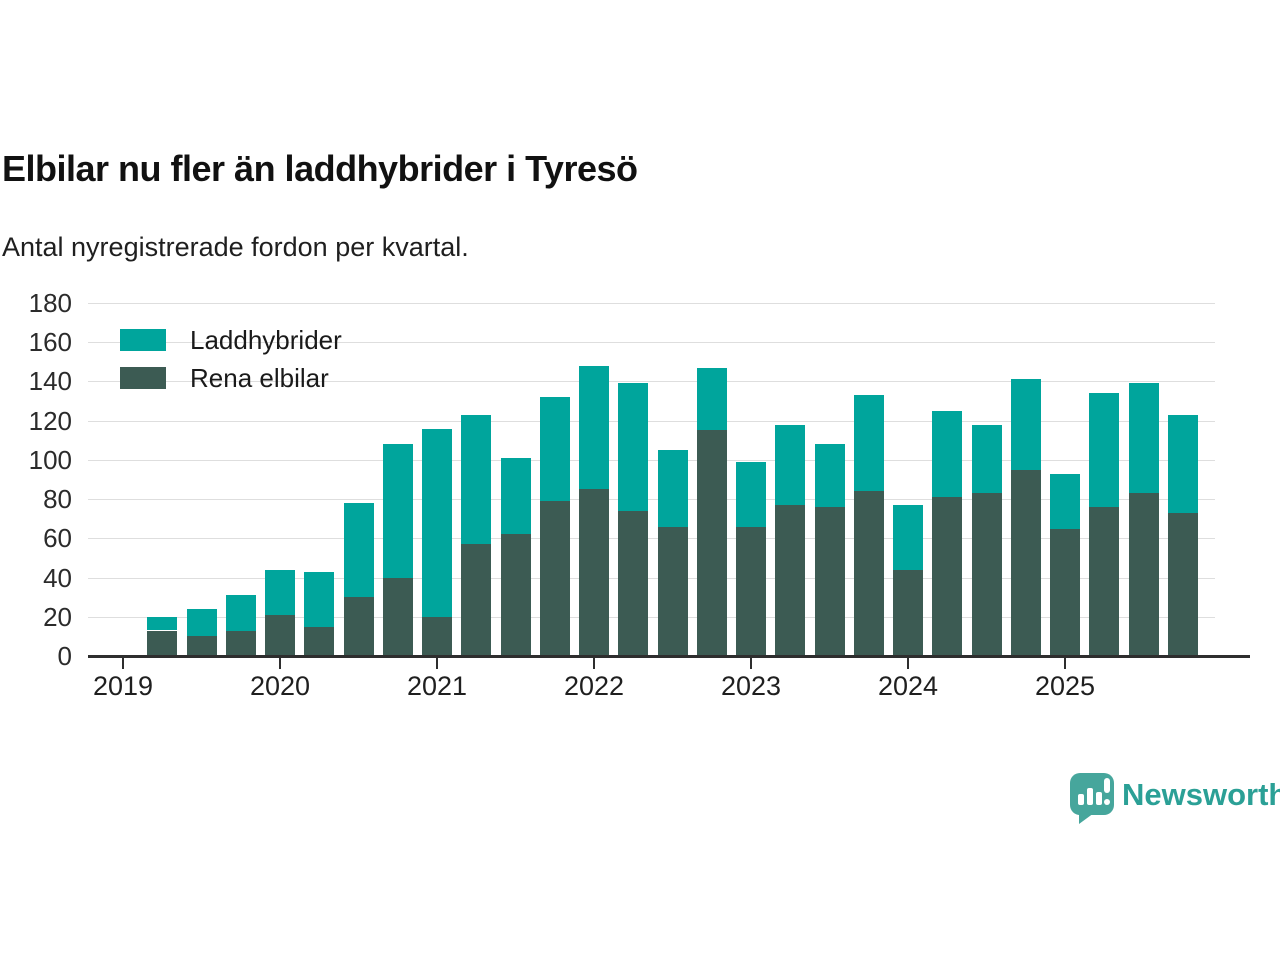 This screenshot has height=960, width=1280. I want to click on y-axis-tick-label: 60, so click(57, 538).